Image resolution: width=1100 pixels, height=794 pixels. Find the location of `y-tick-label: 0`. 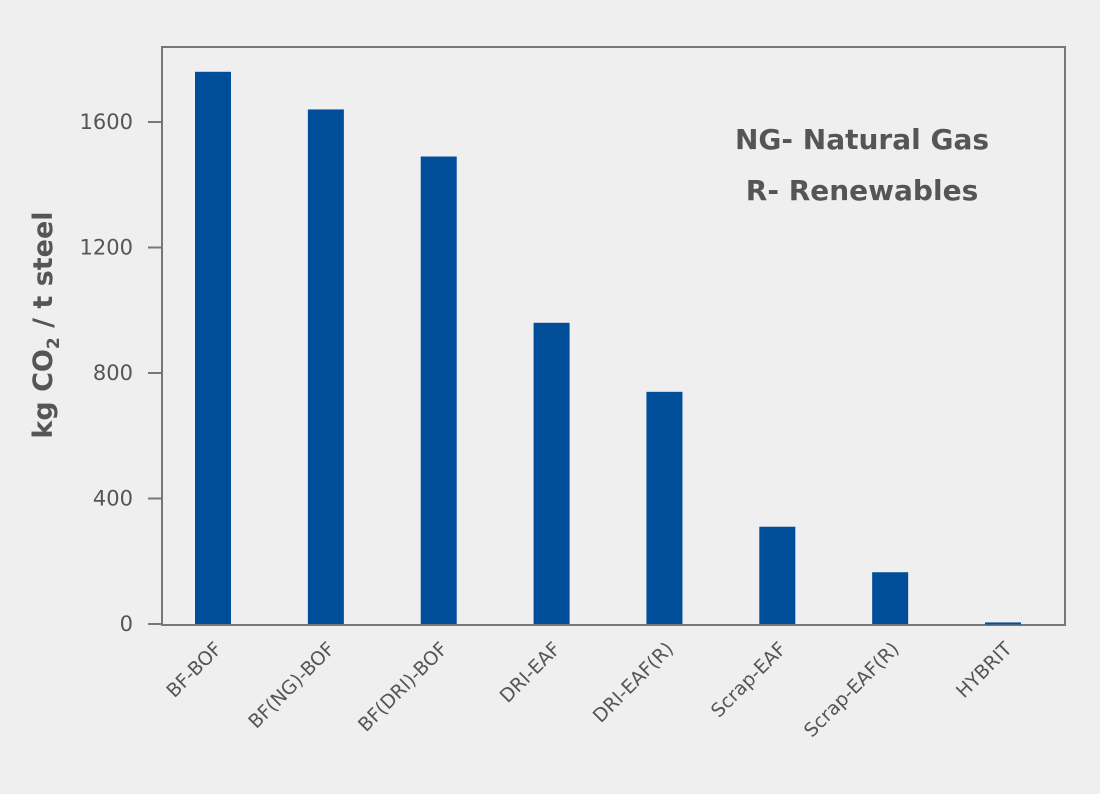

y-tick-label: 0 is located at coordinates (126, 624).